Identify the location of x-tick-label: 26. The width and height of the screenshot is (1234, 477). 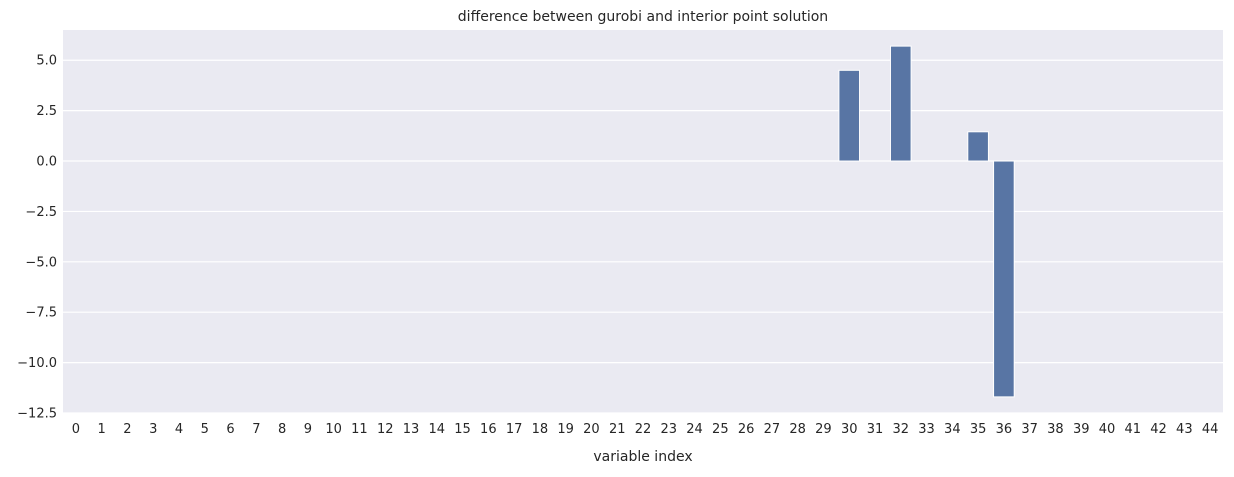
(746, 429).